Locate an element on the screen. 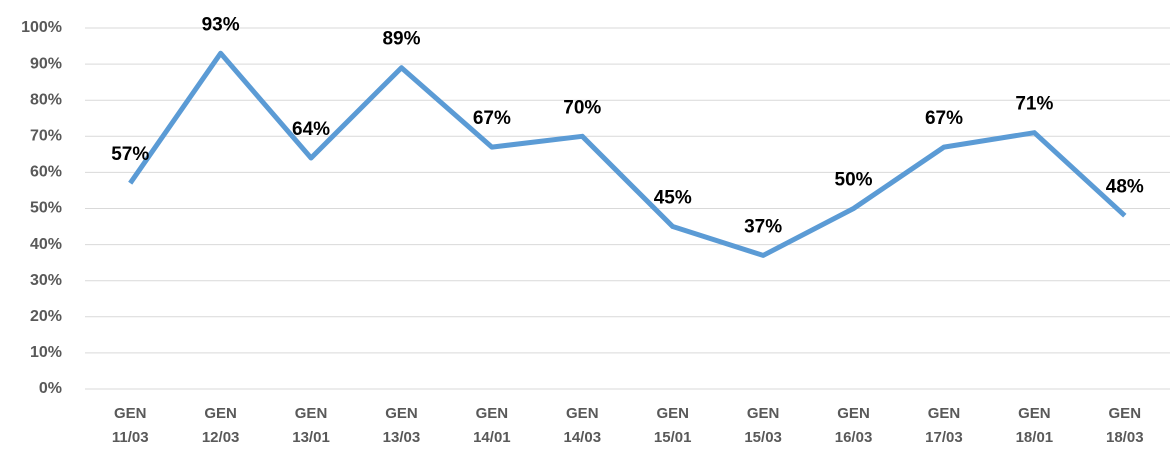 The image size is (1170, 453). y-tick-label: 60% is located at coordinates (46, 172).